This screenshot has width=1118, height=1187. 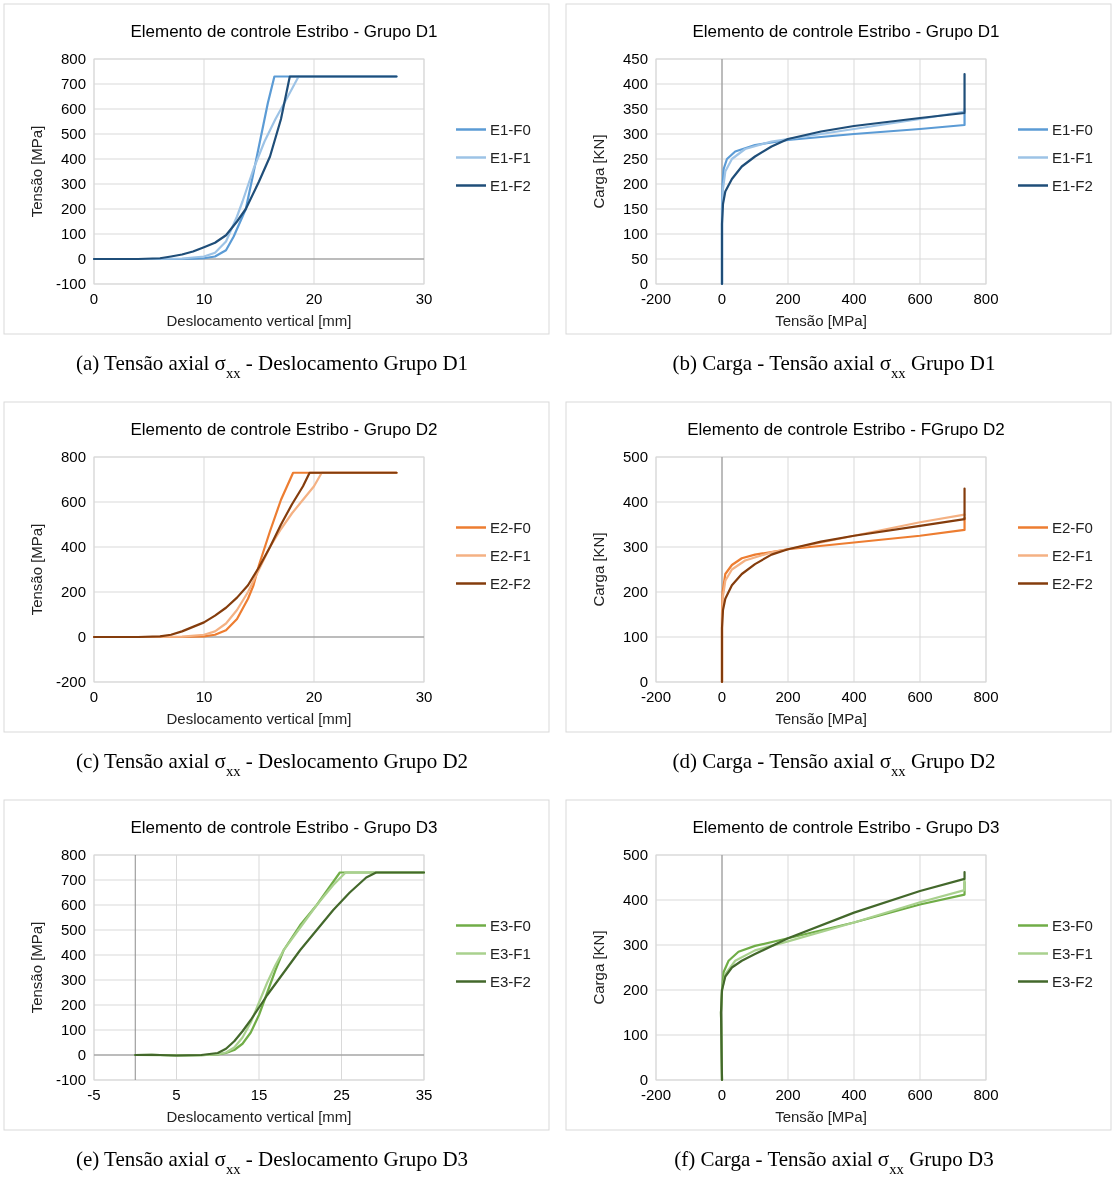 I want to click on x-tick-label: -5, so click(x=94, y=1094).